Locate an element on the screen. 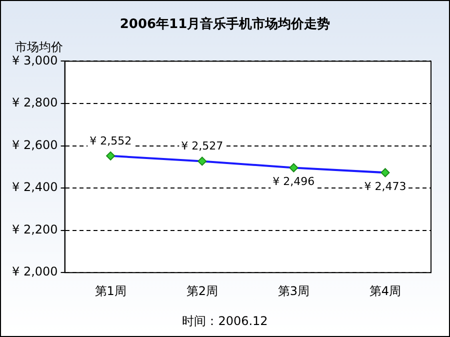  data-label: ¥ 2,552 is located at coordinates (111, 141).